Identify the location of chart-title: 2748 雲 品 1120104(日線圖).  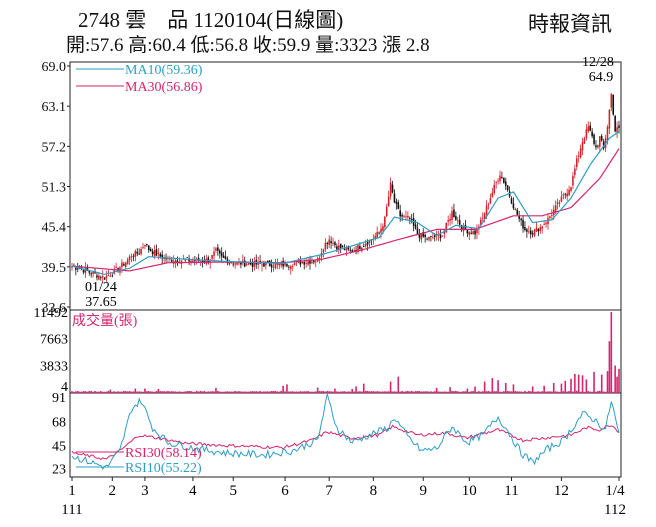
(211, 20).